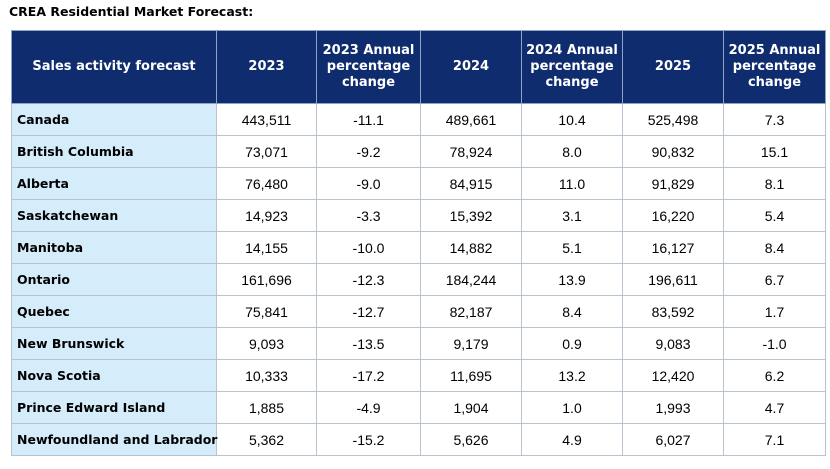  Describe the element at coordinates (471, 279) in the screenshot. I see `table-cell: 184,244` at that location.